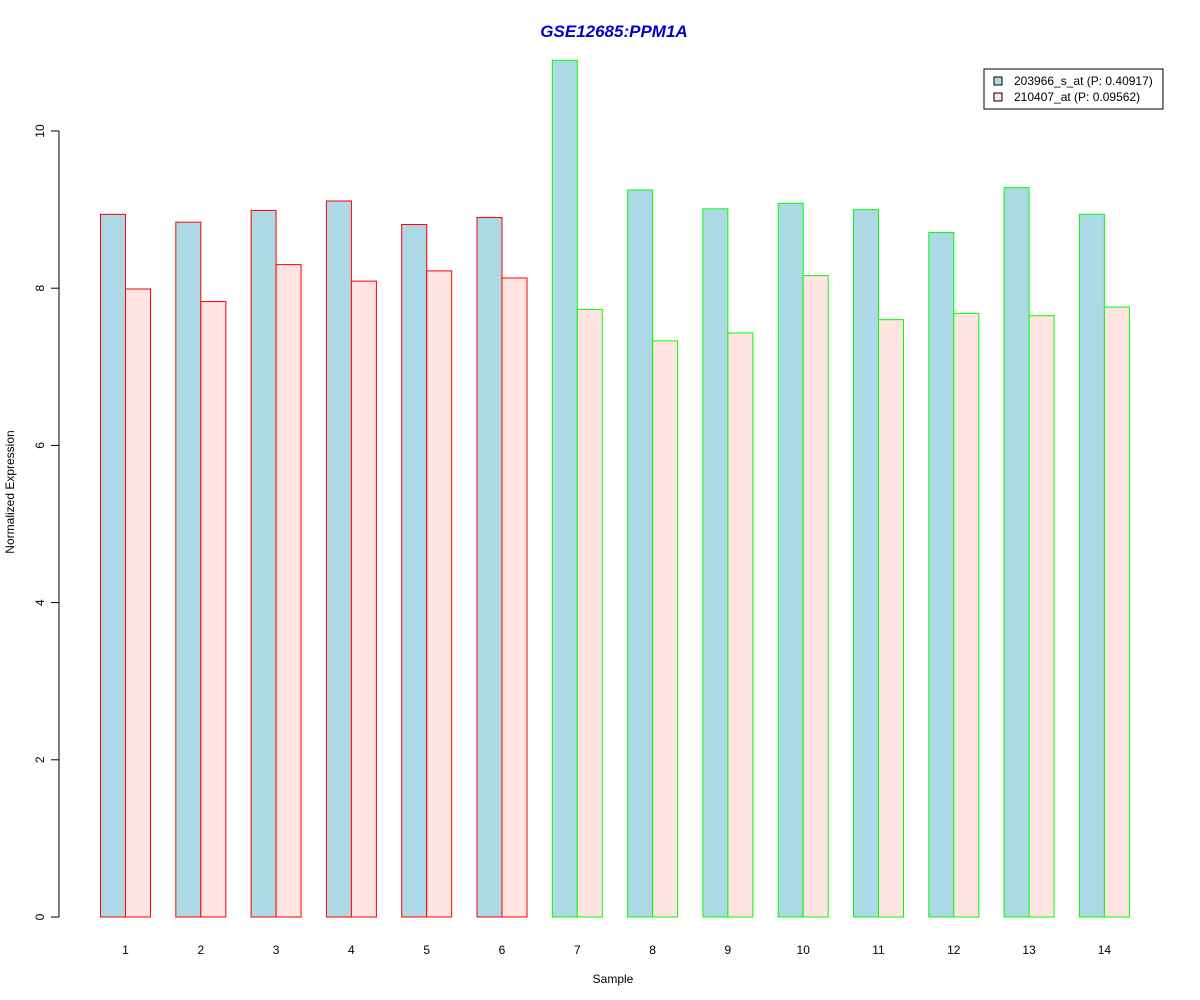  What do you see at coordinates (878, 950) in the screenshot?
I see `x-tick-label: 11` at bounding box center [878, 950].